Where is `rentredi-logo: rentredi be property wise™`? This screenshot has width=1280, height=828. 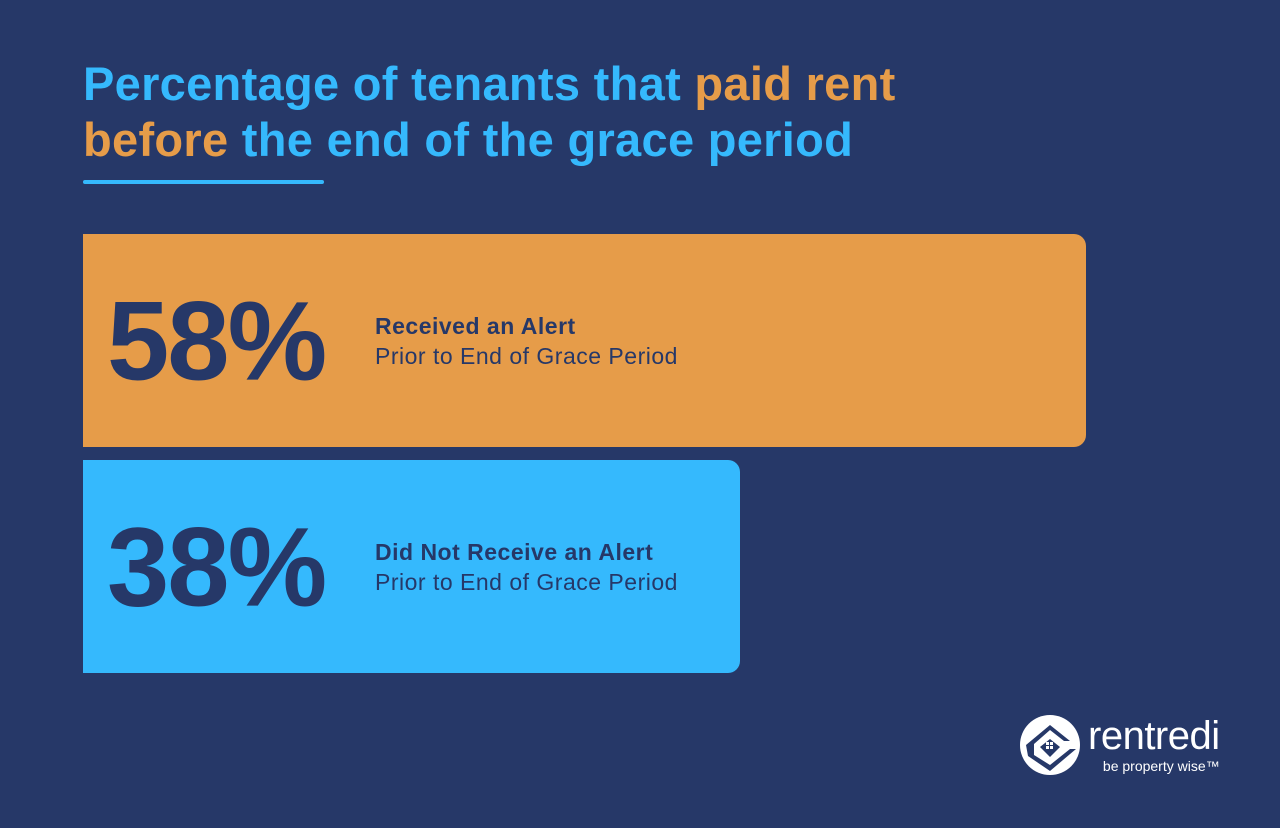 rentredi-logo: rentredi be property wise™ is located at coordinates (1120, 745).